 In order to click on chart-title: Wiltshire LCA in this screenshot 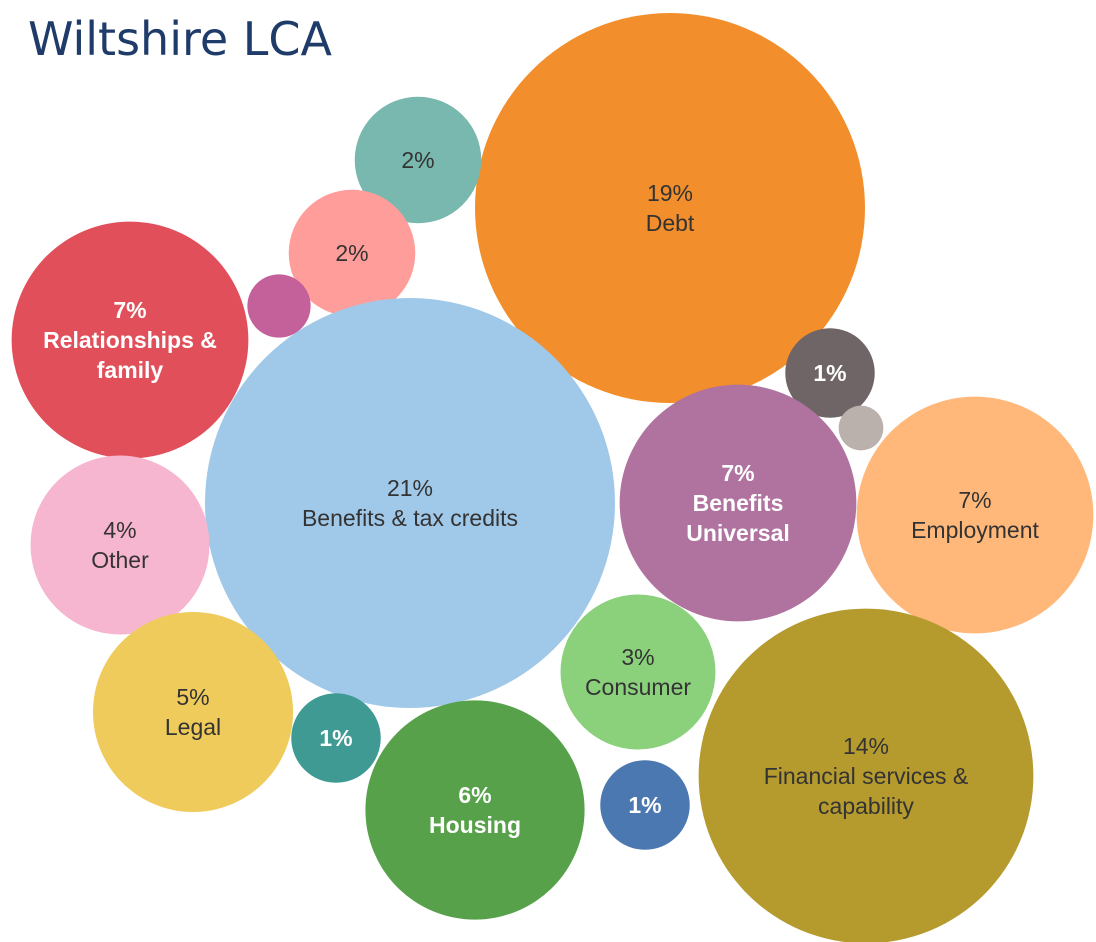, I will do `click(180, 39)`.